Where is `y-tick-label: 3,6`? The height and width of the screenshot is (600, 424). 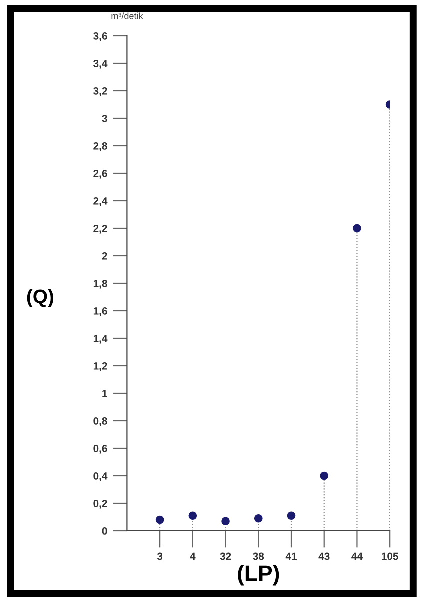
y-tick-label: 3,6 is located at coordinates (101, 37).